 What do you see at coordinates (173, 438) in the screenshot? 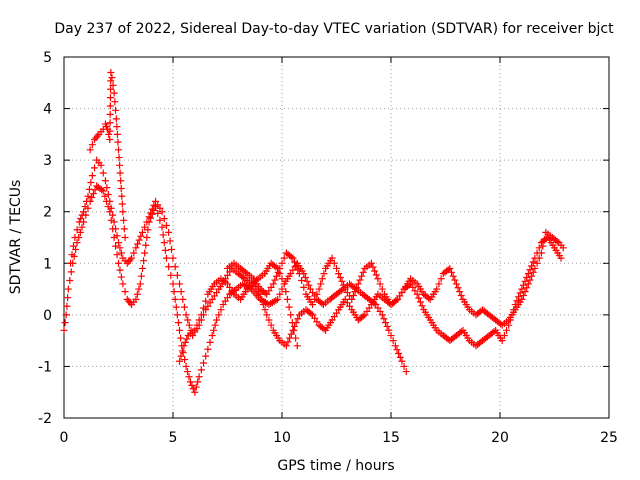
I see `x-tick-label: 5` at bounding box center [173, 438].